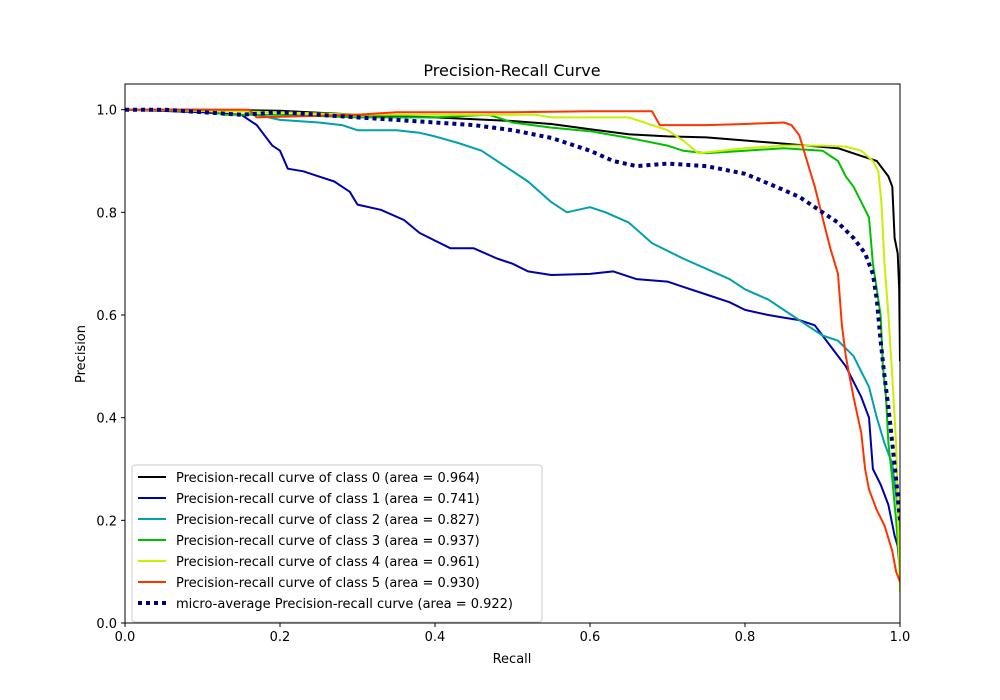  Describe the element at coordinates (513, 634) in the screenshot. I see `x-axis: 0.0 0.2 0.4 0.6 0.8 1.0` at that location.